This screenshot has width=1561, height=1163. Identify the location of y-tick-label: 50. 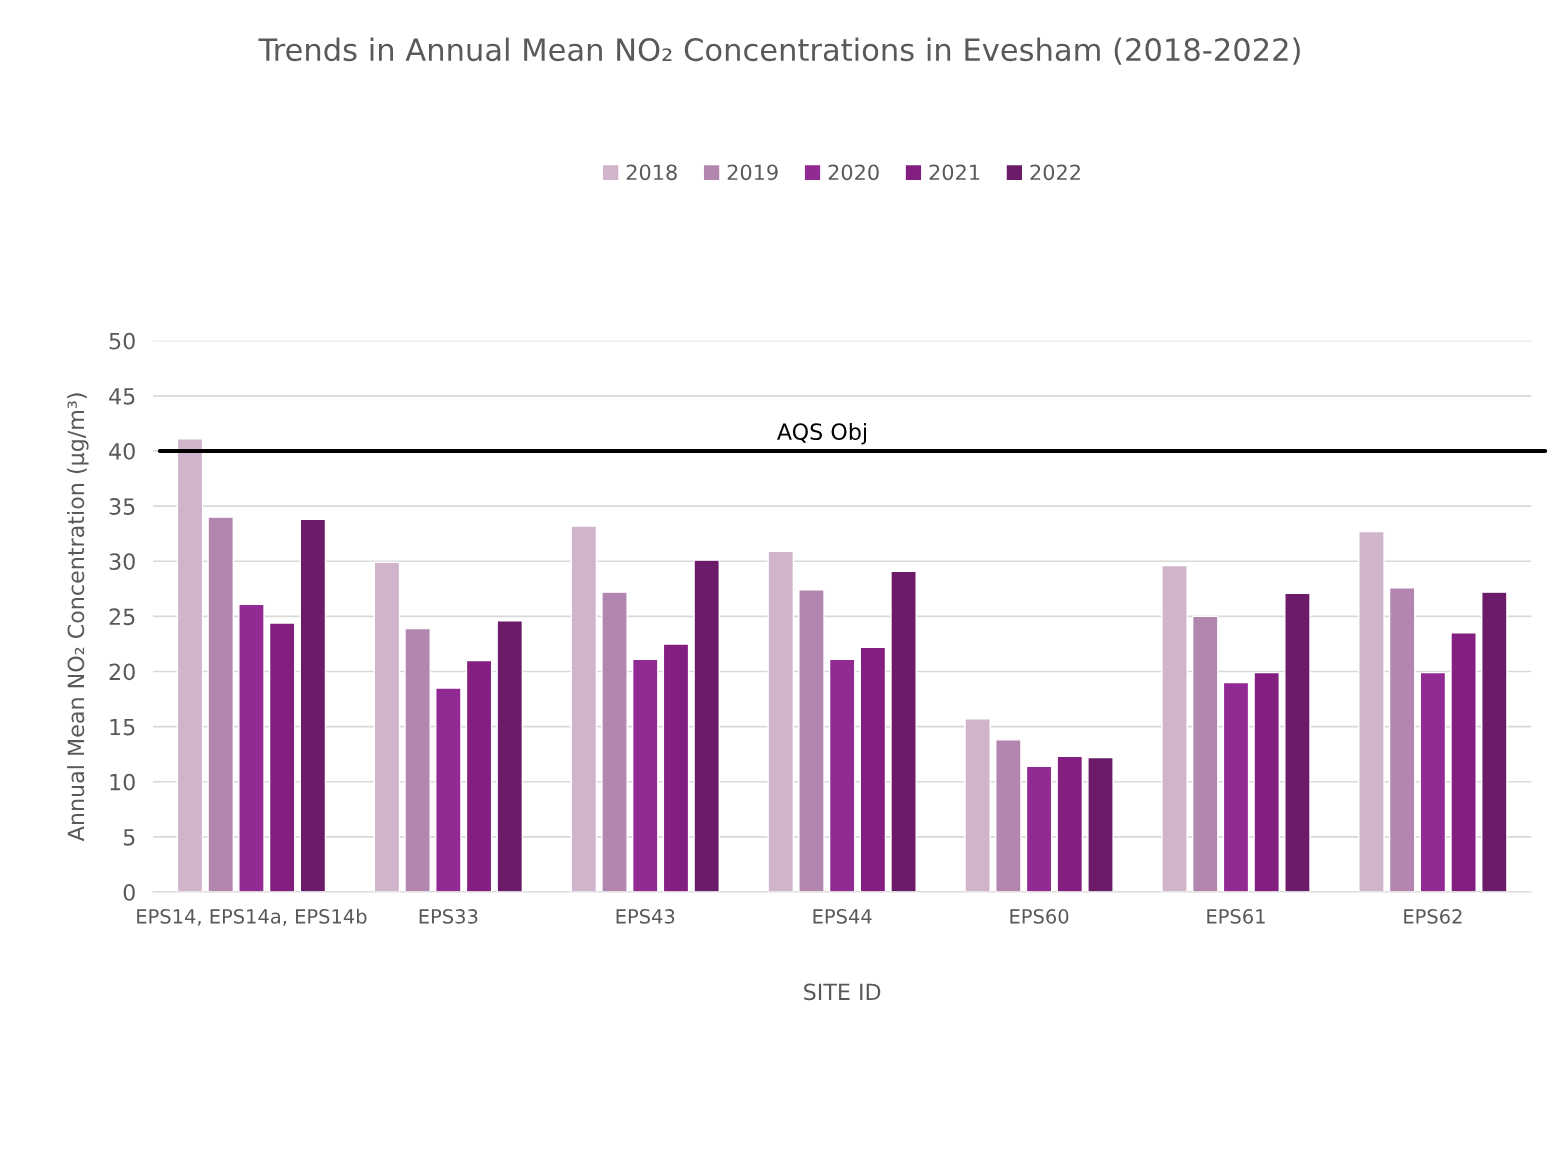
(122, 341).